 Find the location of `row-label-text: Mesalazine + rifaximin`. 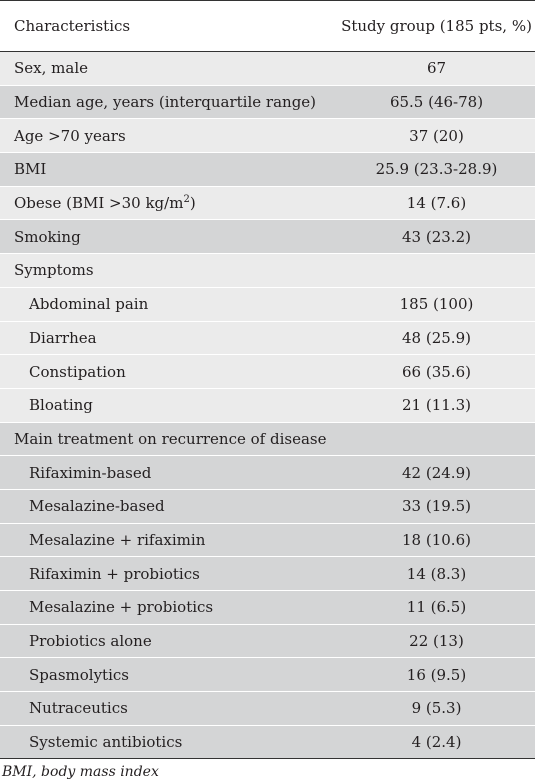

row-label-text: Mesalazine + rifaximin is located at coordinates (117, 539).